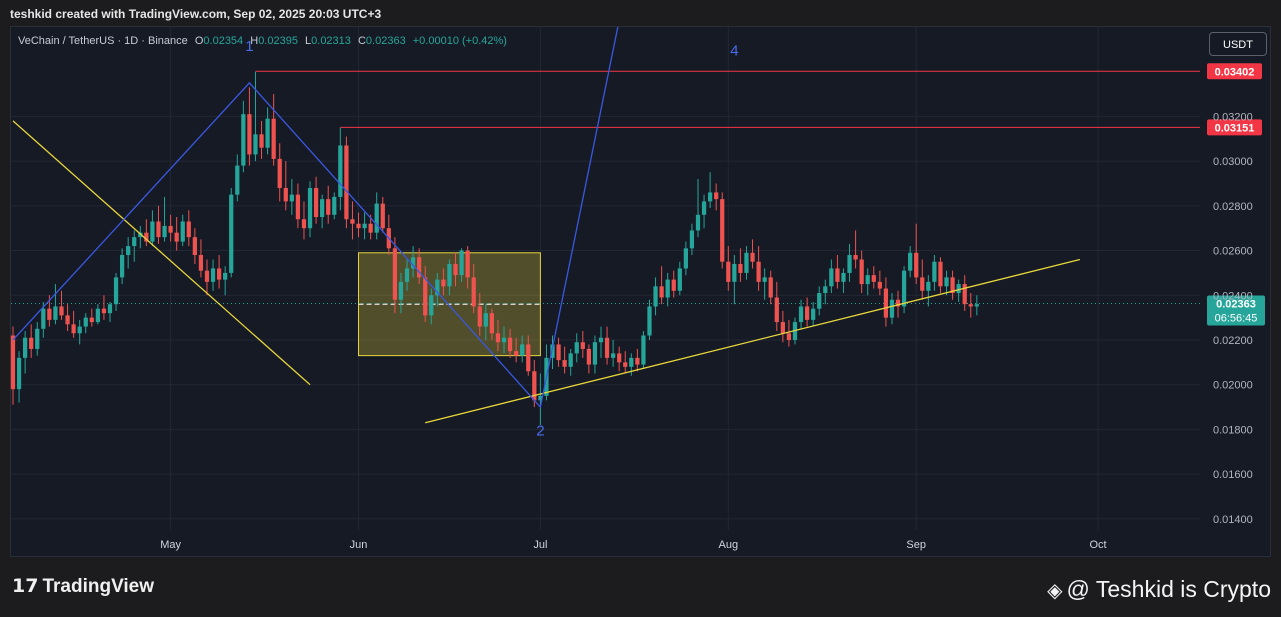 The width and height of the screenshot is (1281, 617). What do you see at coordinates (223, 41) in the screenshot?
I see `open-value: 0.02354` at bounding box center [223, 41].